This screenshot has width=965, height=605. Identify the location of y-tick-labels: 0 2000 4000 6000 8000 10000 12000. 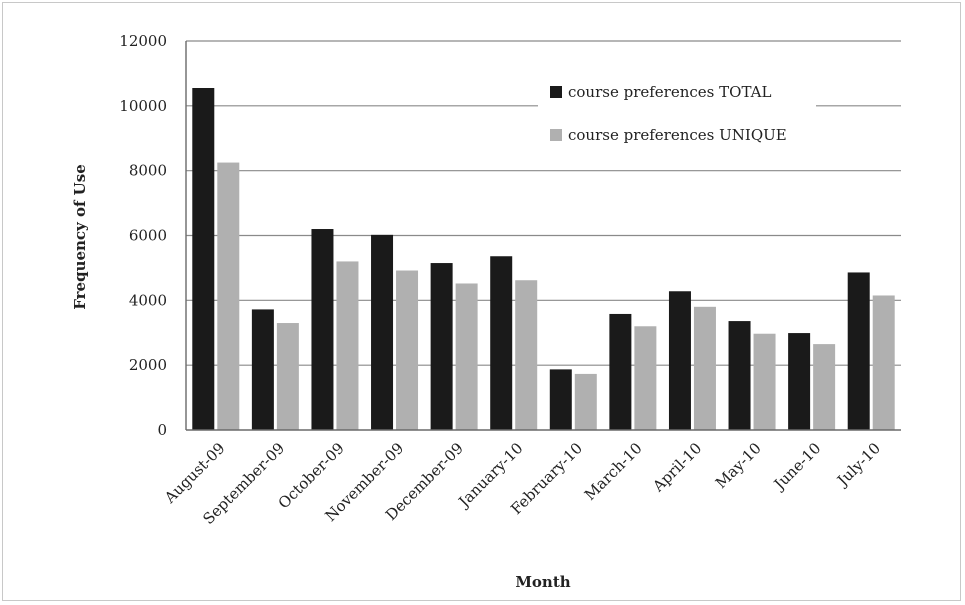
(143, 235).